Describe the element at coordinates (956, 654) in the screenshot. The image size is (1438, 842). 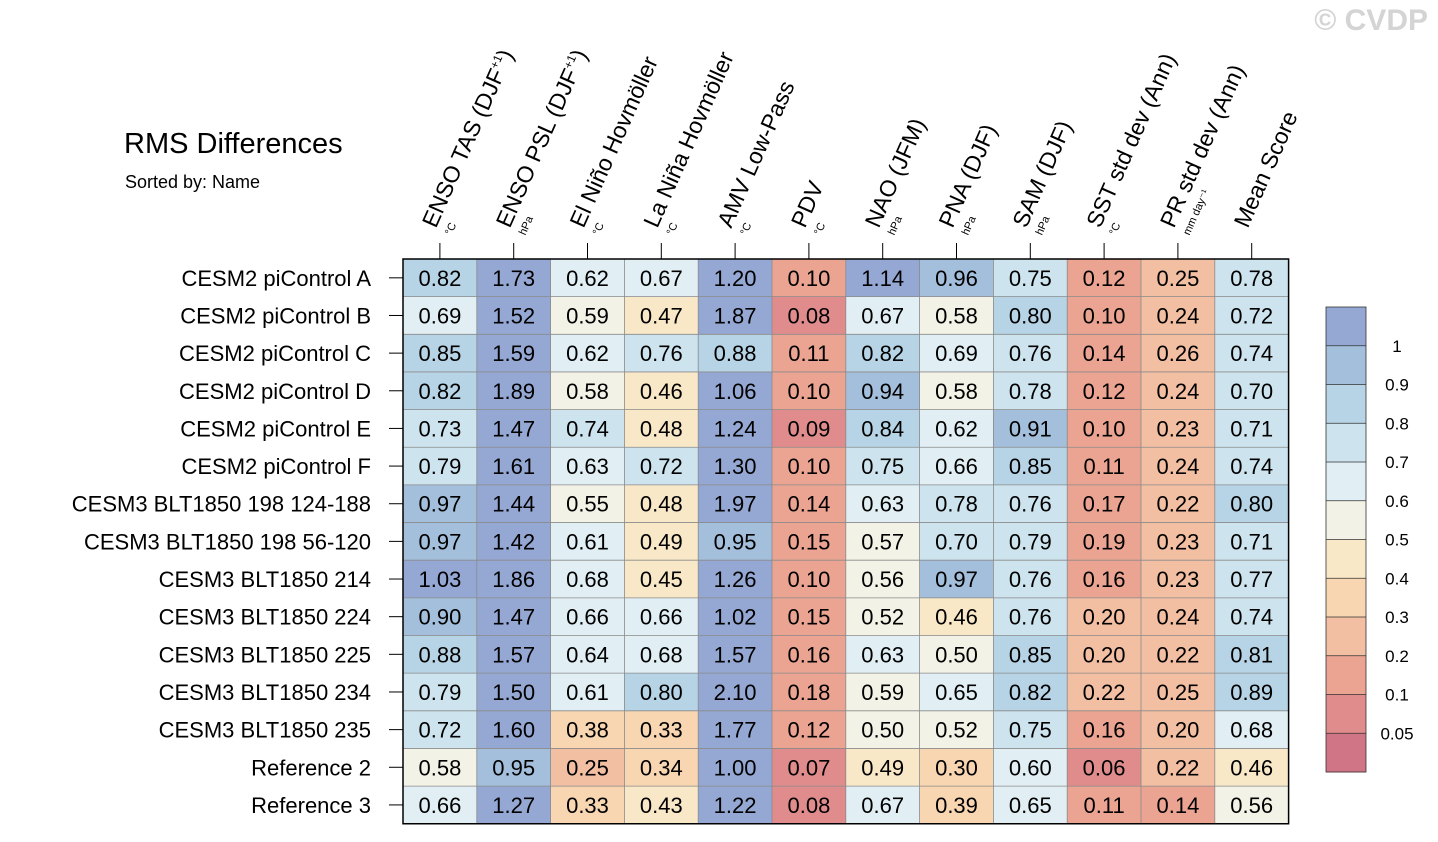
I see `cell-value: 0.50` at that location.